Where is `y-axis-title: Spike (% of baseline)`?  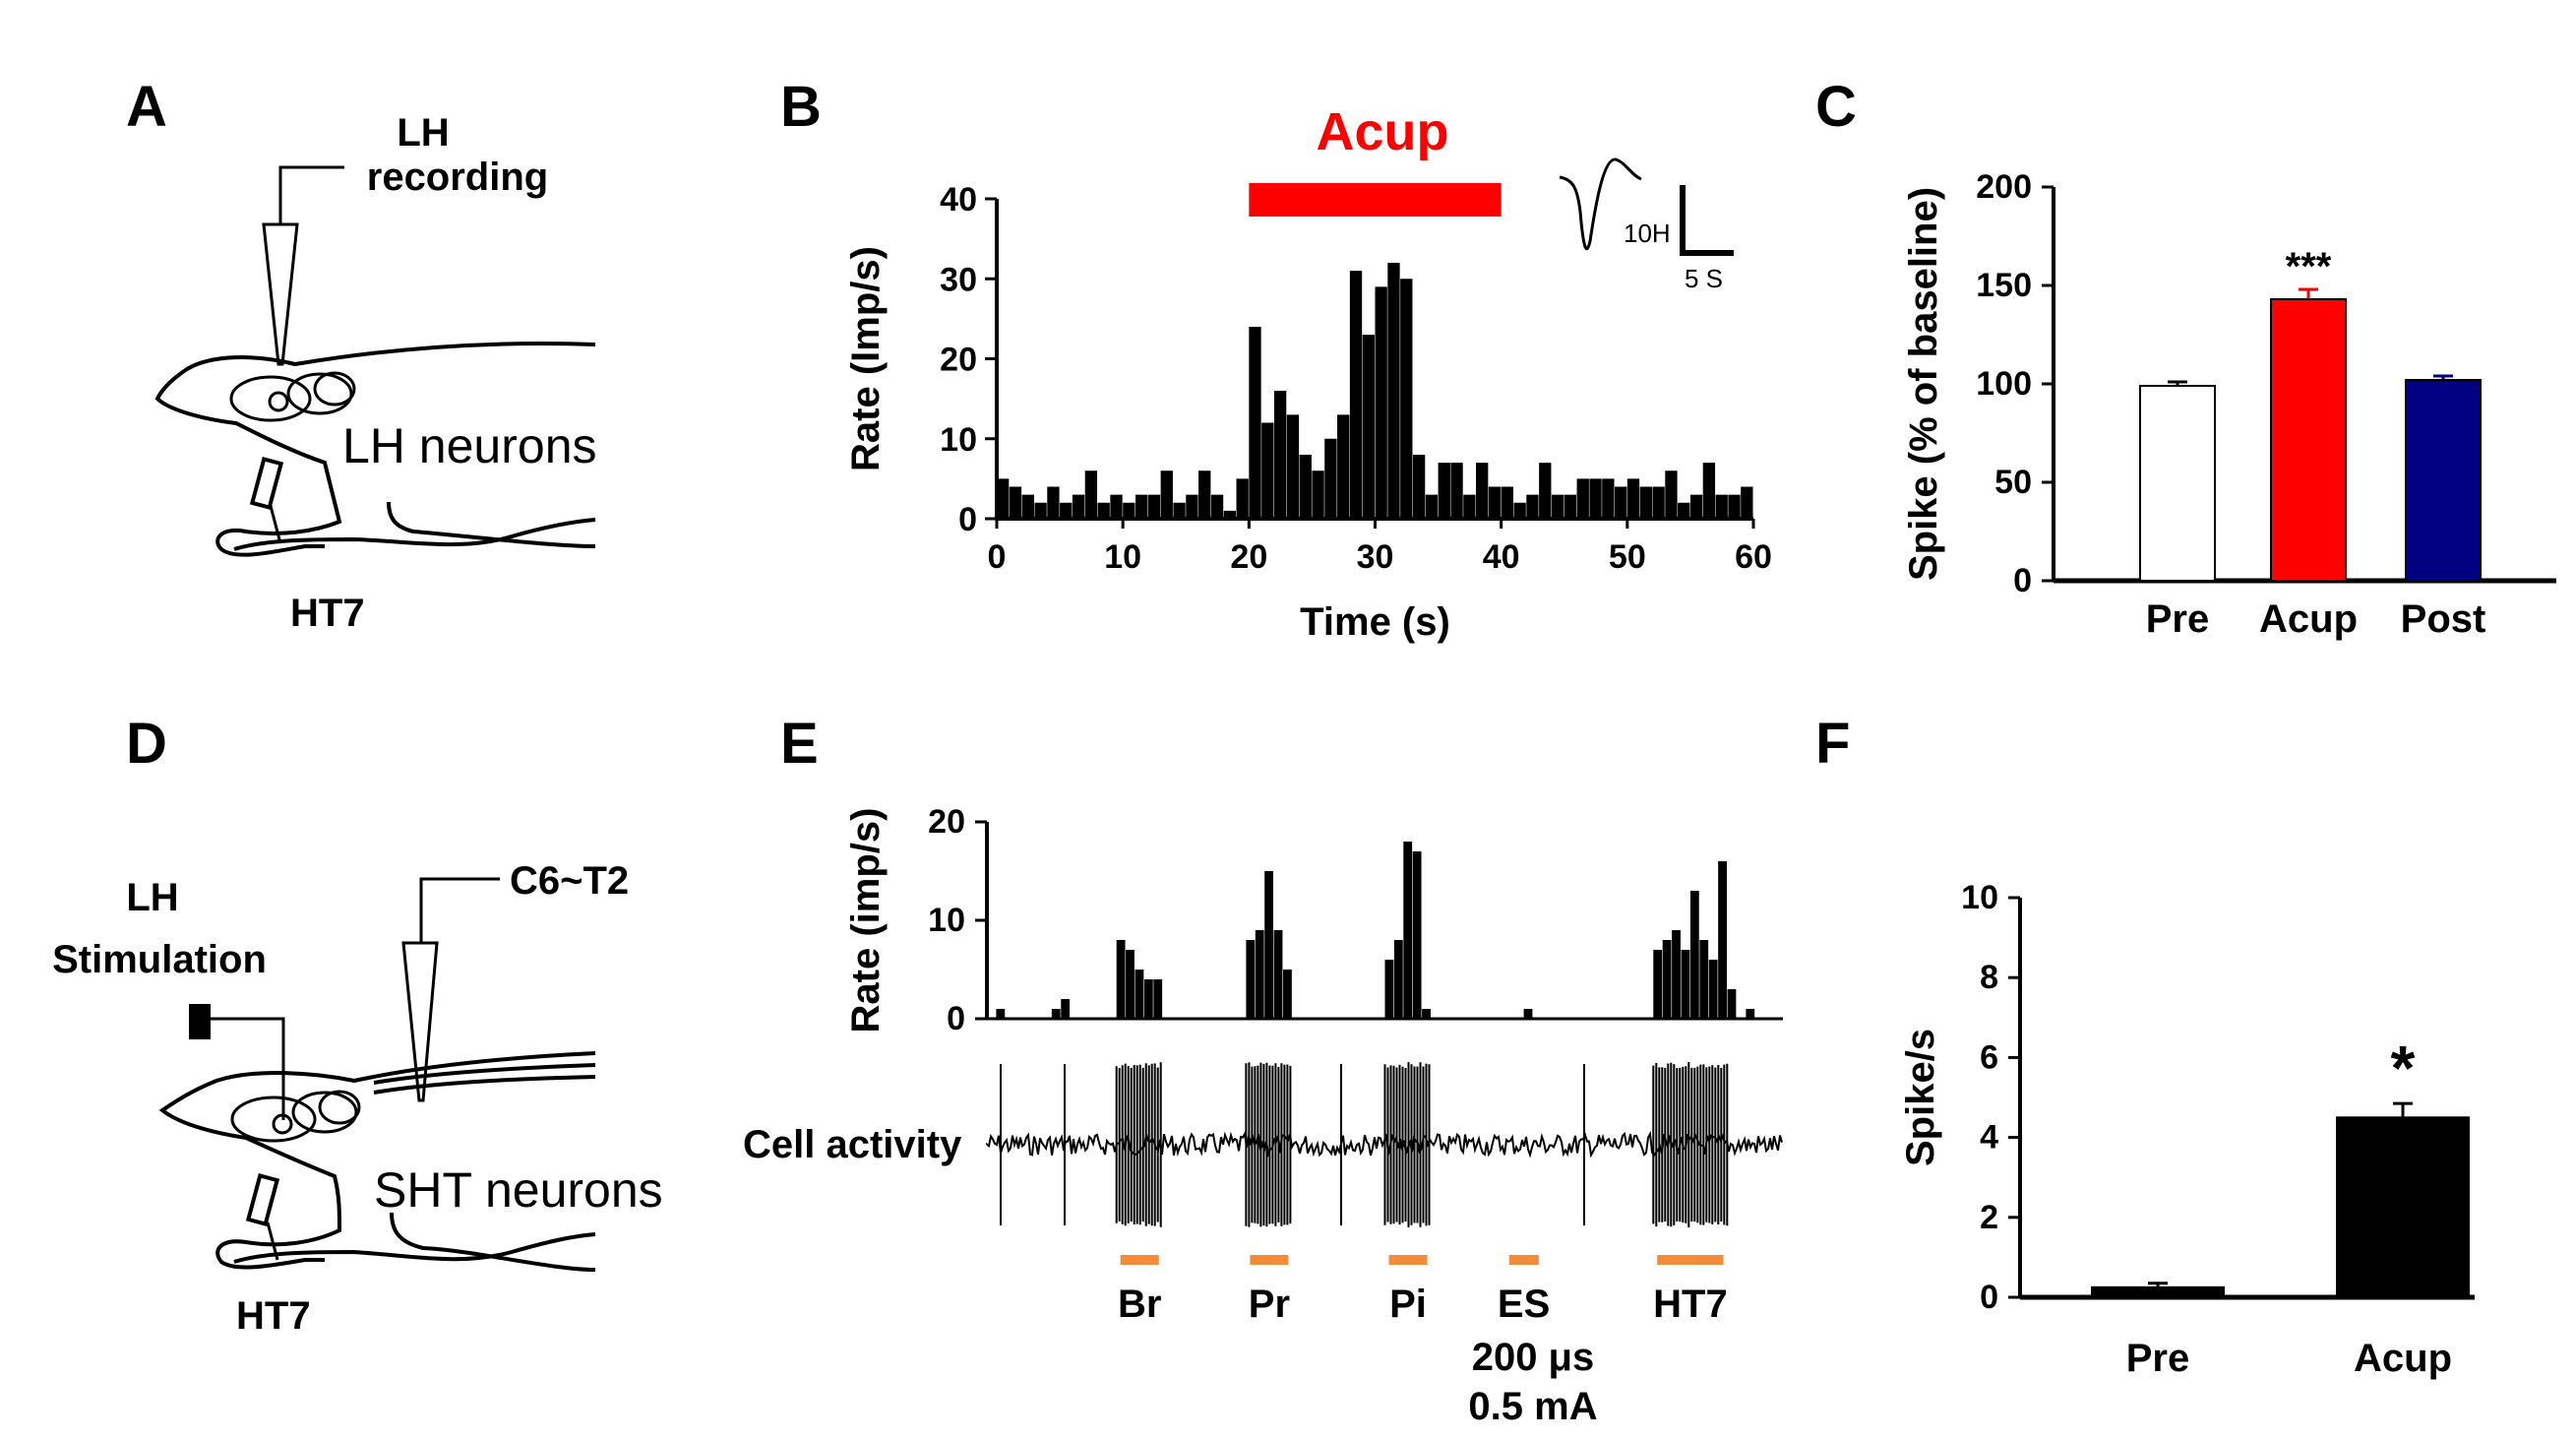 y-axis-title: Spike (% of baseline) is located at coordinates (1923, 384).